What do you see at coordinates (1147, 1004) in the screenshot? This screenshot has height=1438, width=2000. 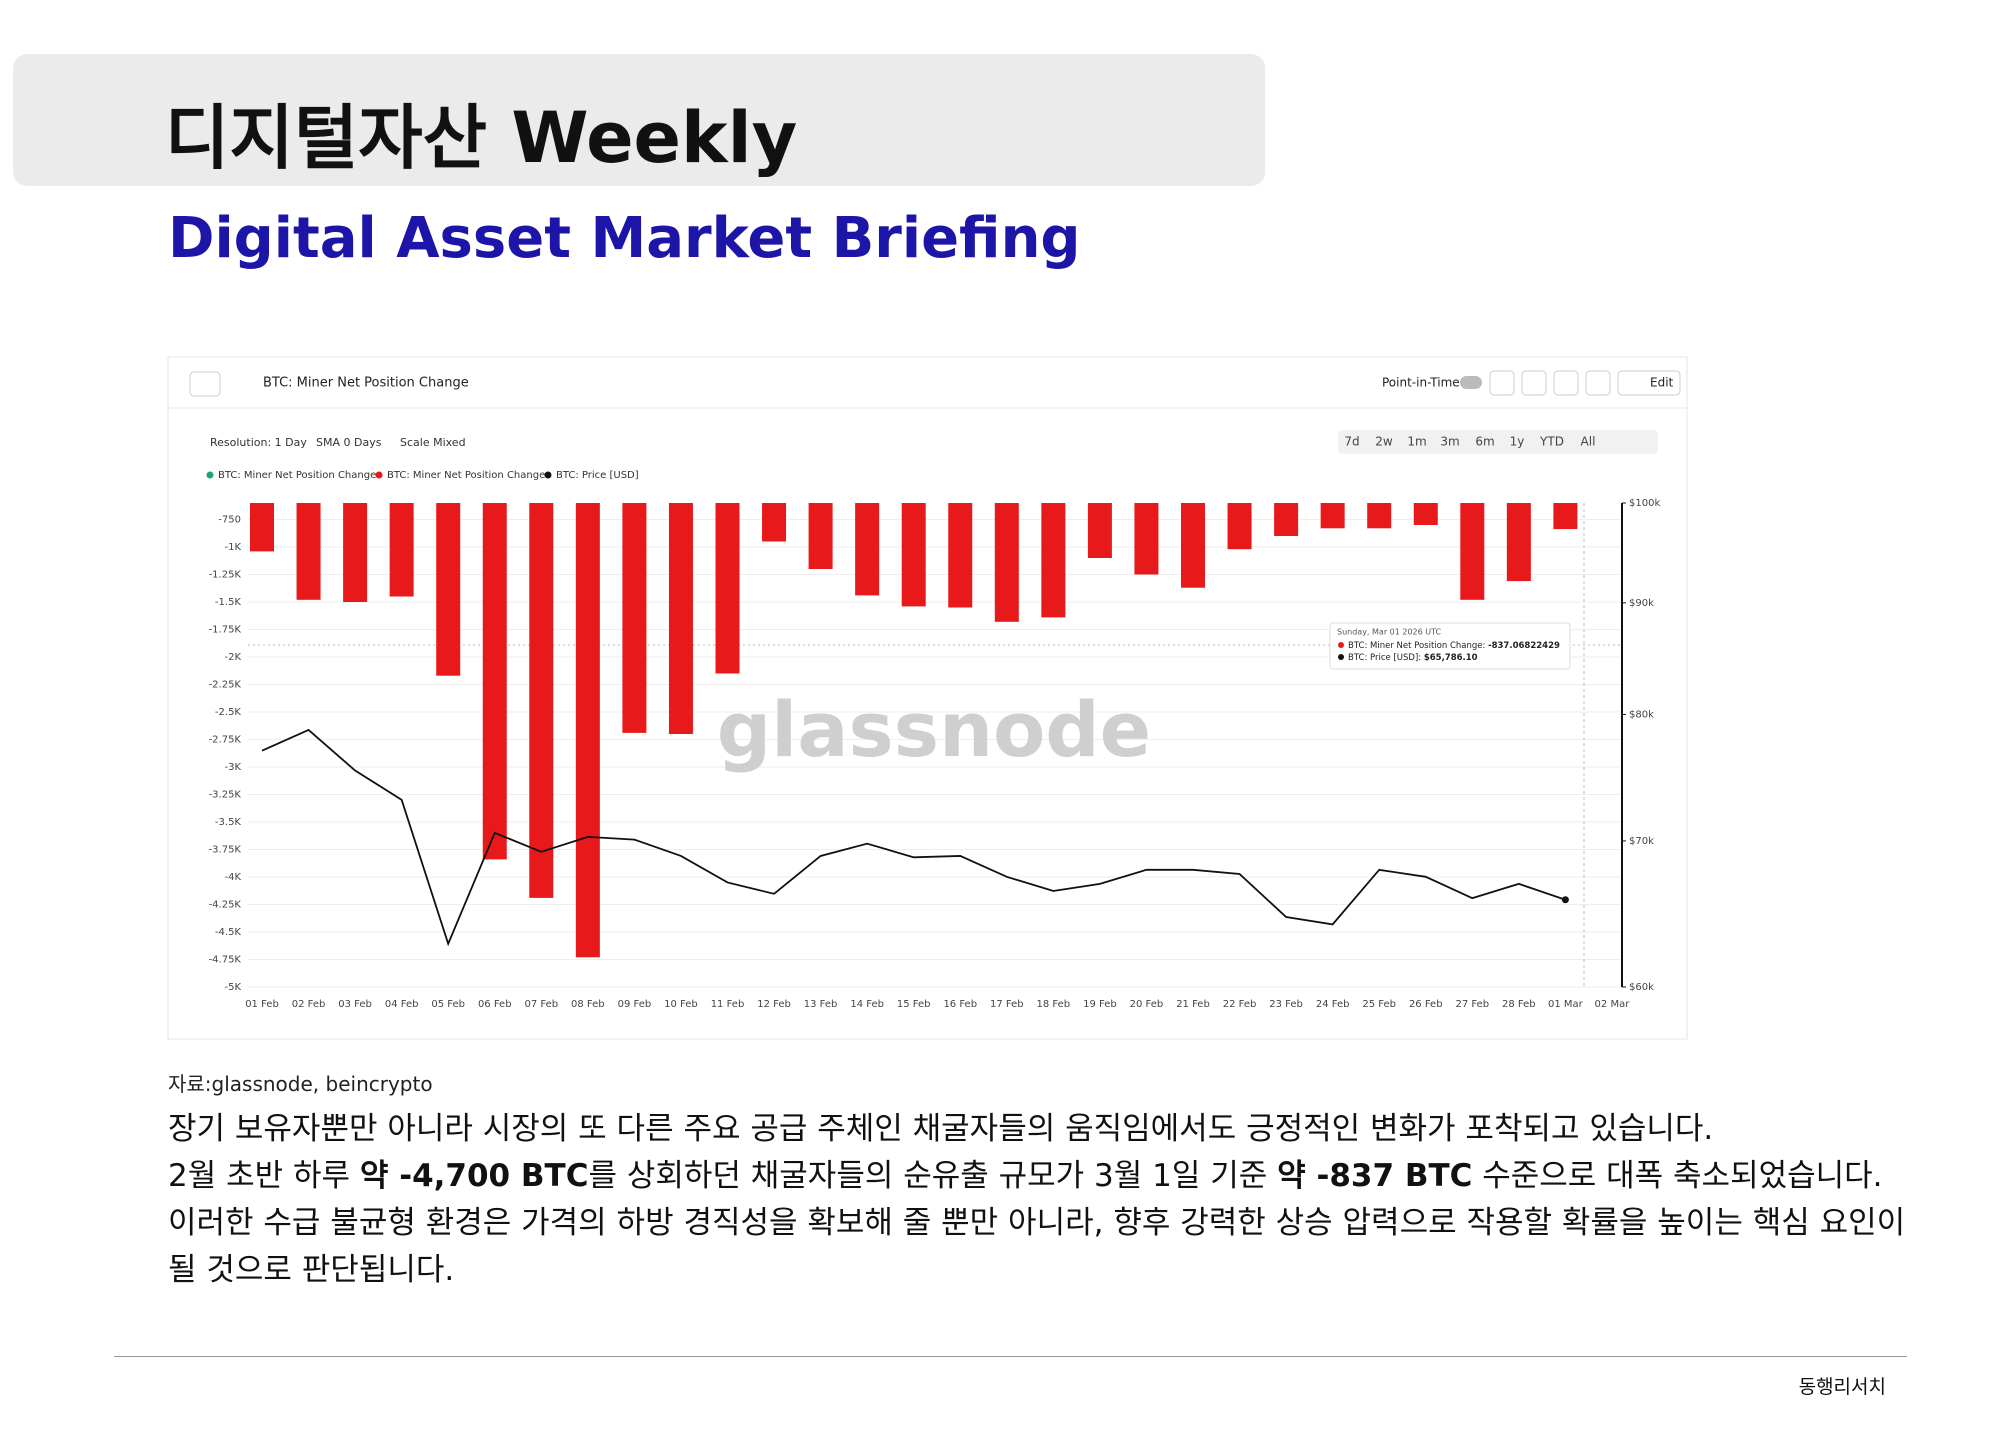 I see `x-tick-label: 20 Feb` at bounding box center [1147, 1004].